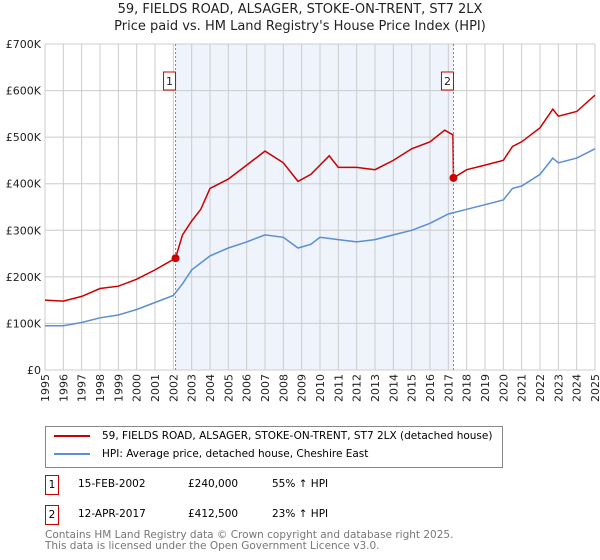 The image size is (600, 560). Describe the element at coordinates (300, 484) in the screenshot. I see `transaction-hpi: 55% ↑ HPI` at that location.